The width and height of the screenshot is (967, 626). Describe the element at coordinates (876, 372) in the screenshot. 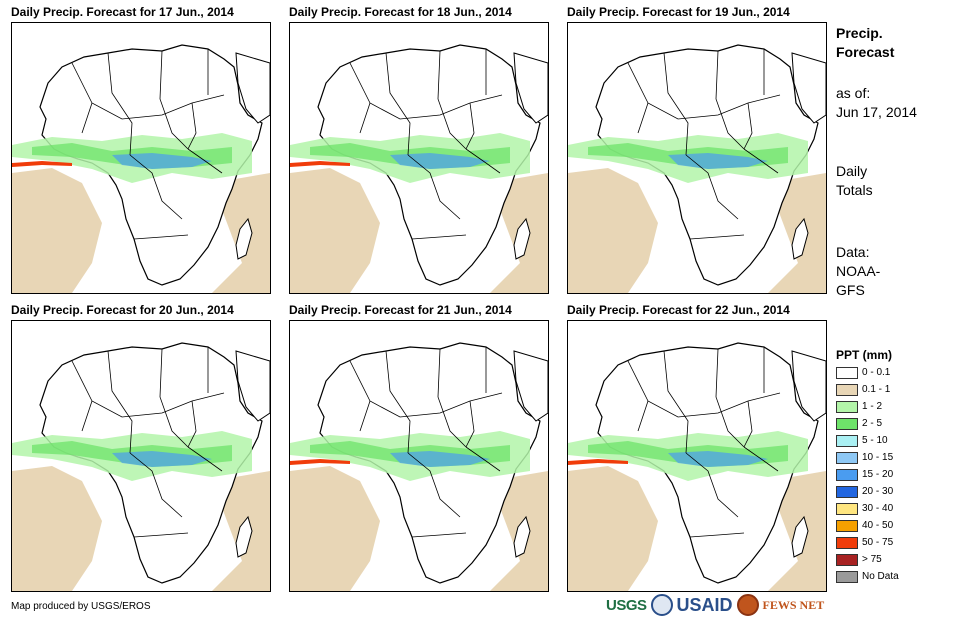

I see `legend-label: 0 - 0.1` at that location.